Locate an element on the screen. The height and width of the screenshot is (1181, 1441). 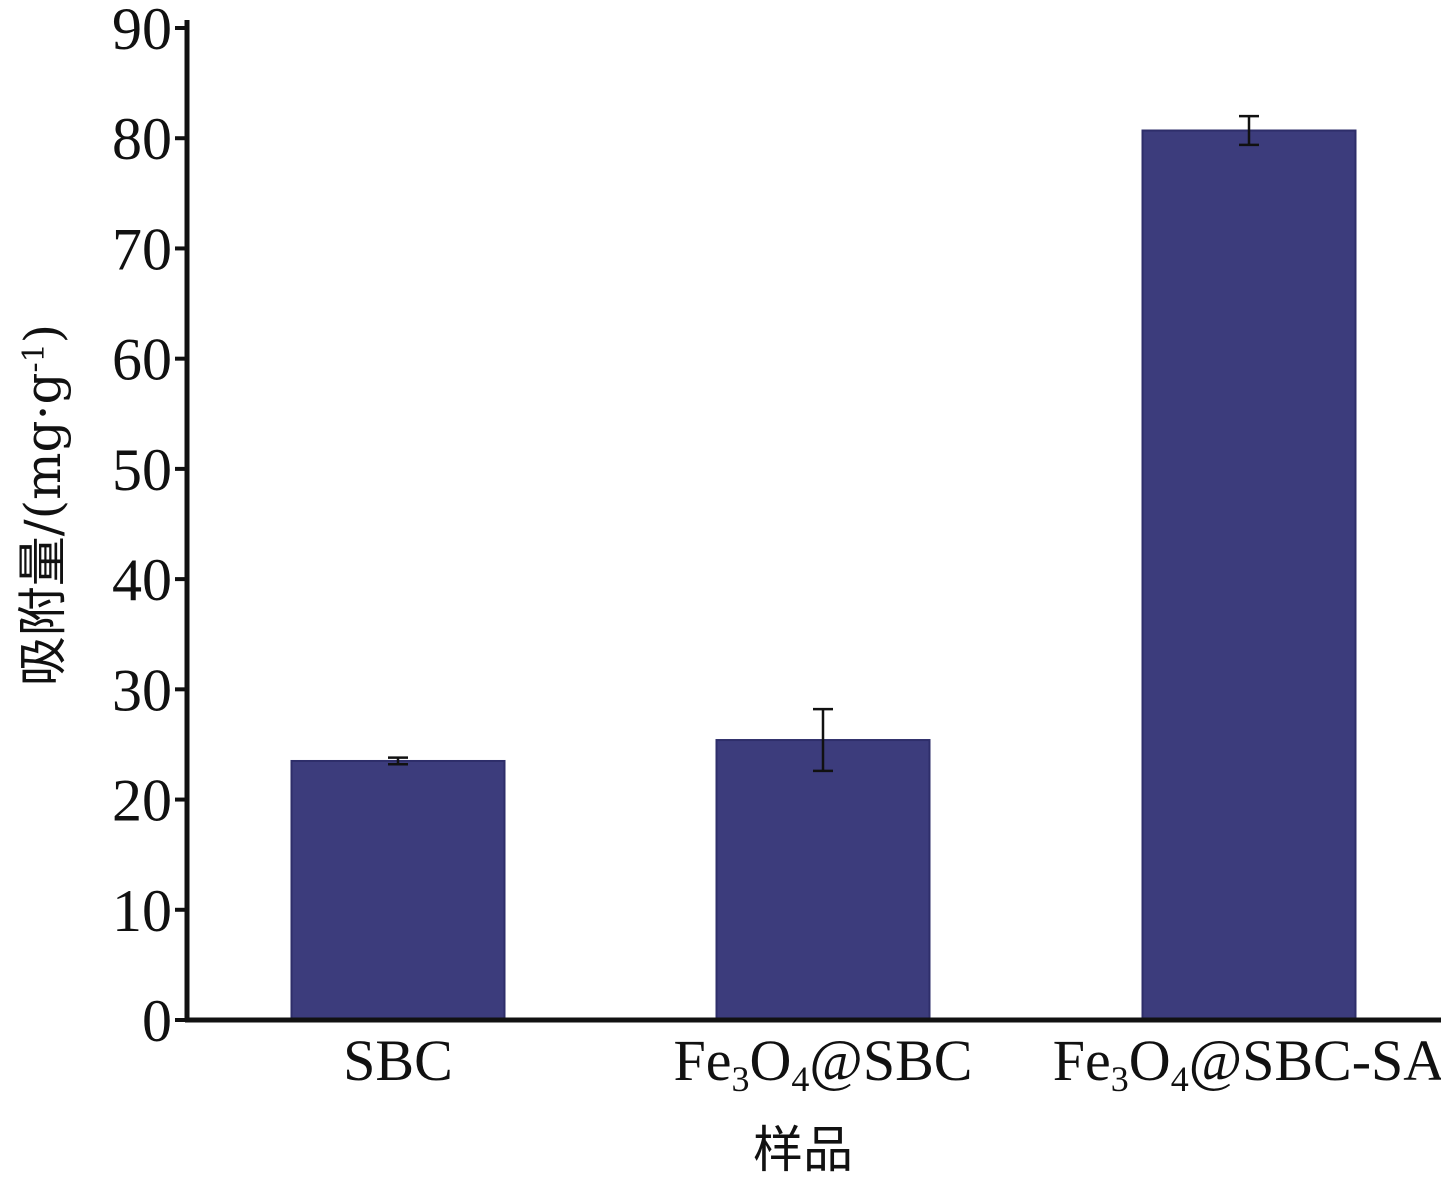
y-tick-label: 0 is located at coordinates (157, 1021).